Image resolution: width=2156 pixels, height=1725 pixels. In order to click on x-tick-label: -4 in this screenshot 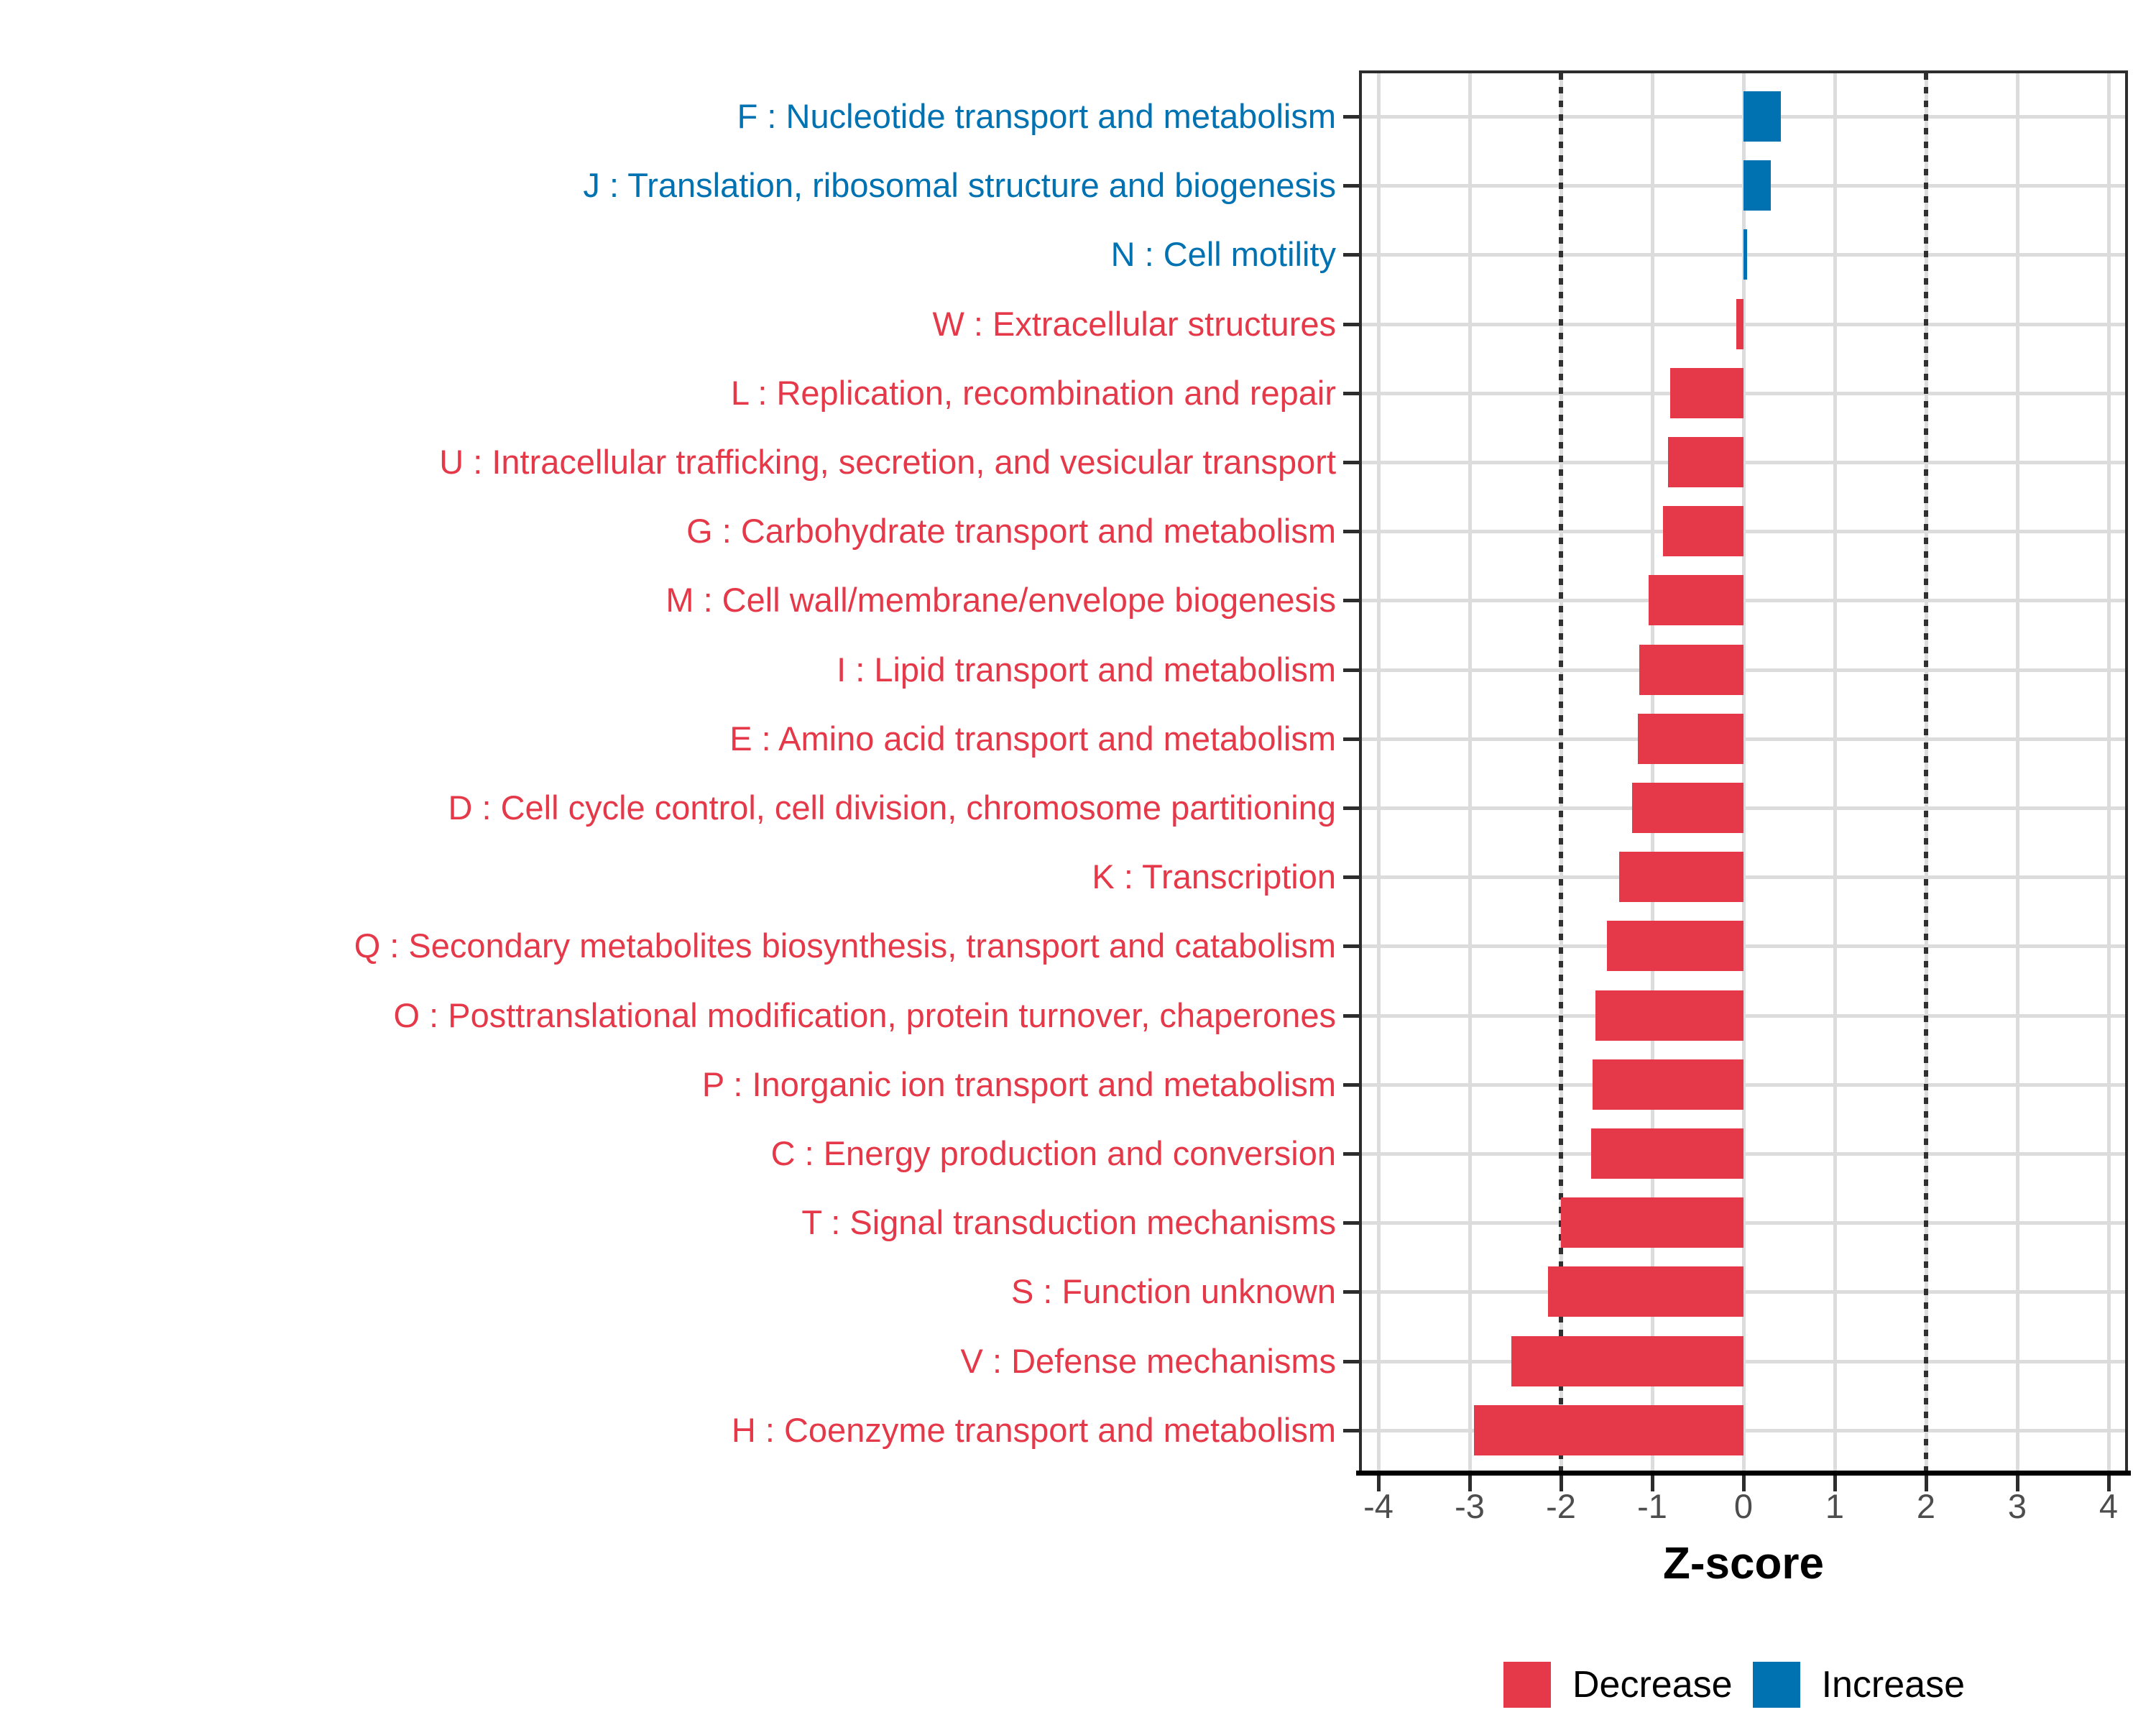, I will do `click(1378, 1506)`.